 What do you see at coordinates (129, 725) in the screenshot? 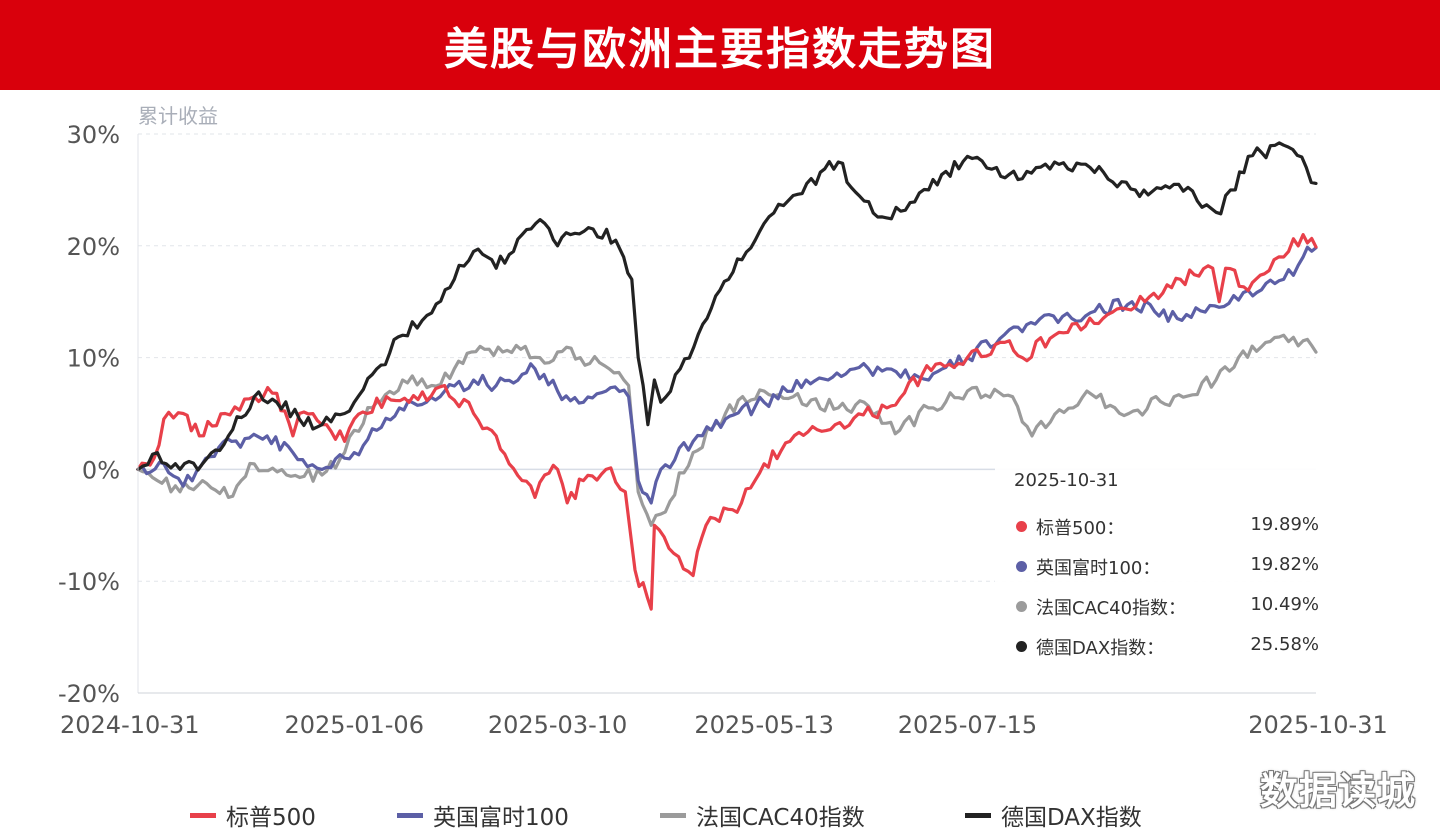
I see `x-tick-label: 2024-10-31` at bounding box center [129, 725].